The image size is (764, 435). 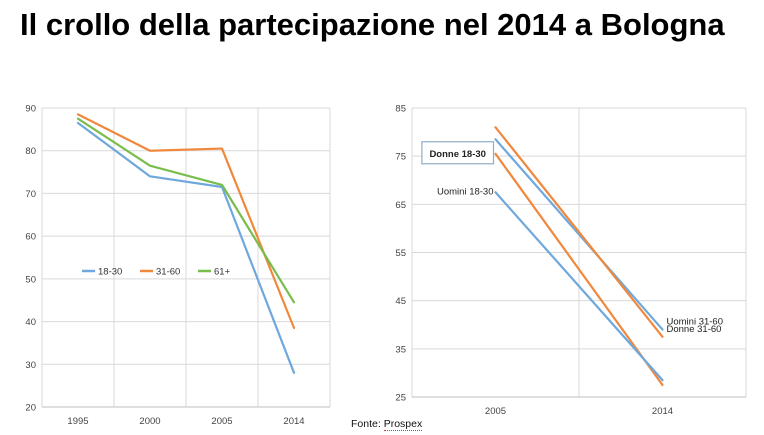 I want to click on source-note: Fonte: Prospex, so click(x=387, y=424).